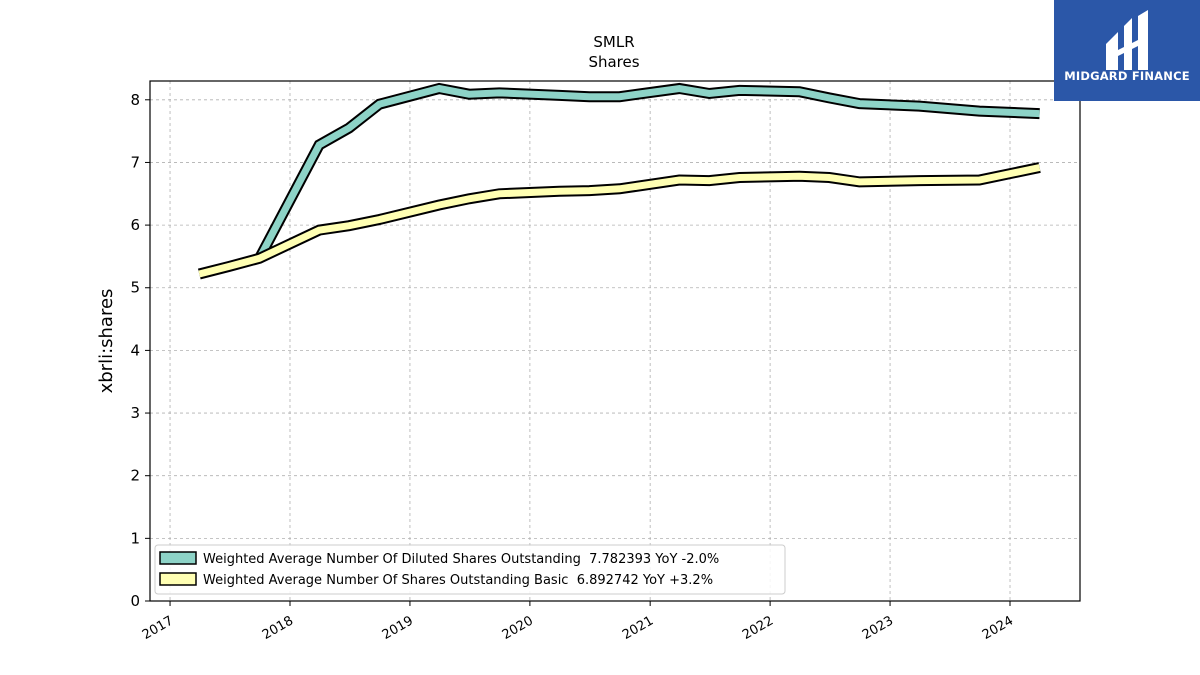 Image resolution: width=1200 pixels, height=675 pixels. Describe the element at coordinates (178, 579) in the screenshot. I see `legend-swatch-basic` at that location.